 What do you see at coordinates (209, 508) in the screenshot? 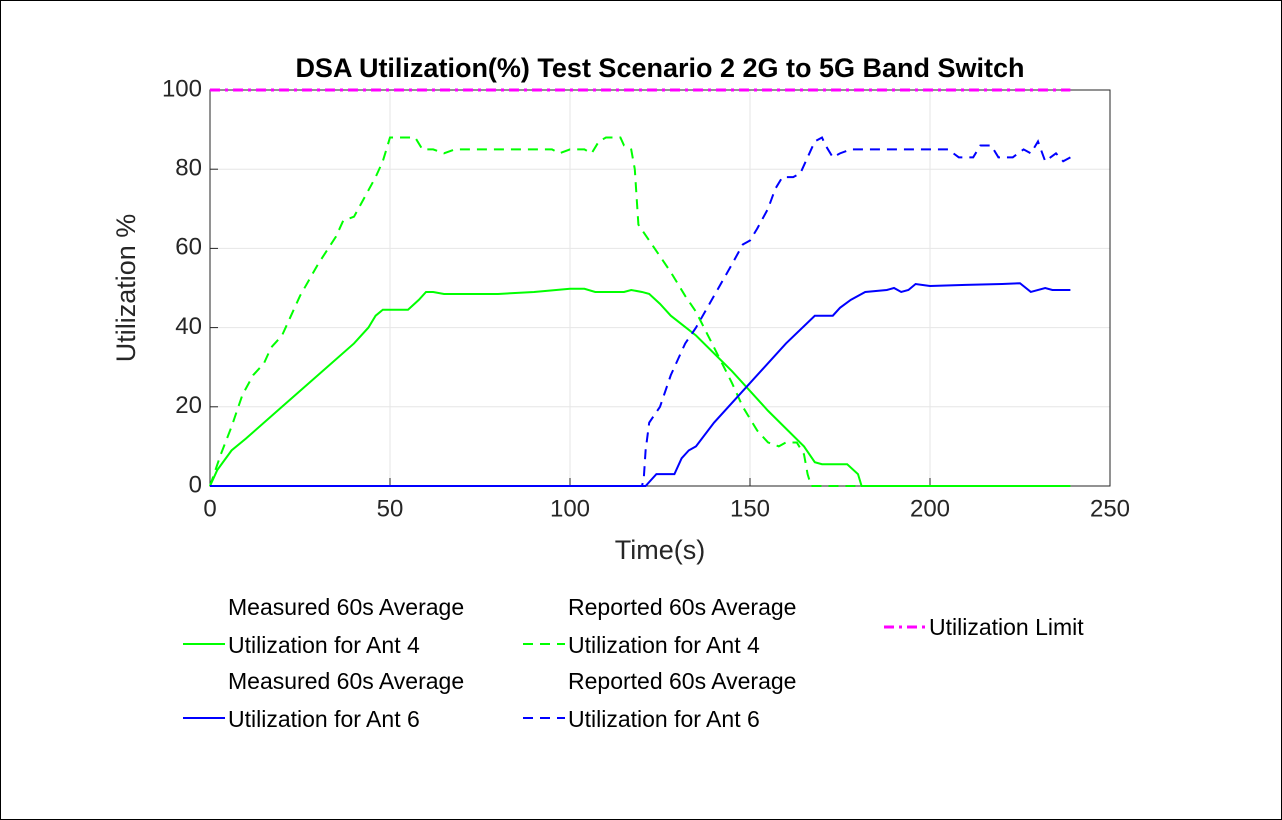
I see `x-tick-label: 0` at bounding box center [209, 508].